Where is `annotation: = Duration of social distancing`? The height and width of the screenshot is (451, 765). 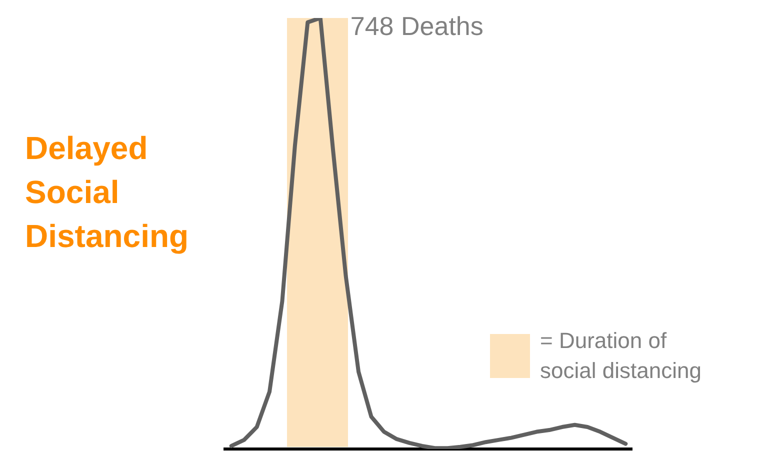 annotation: = Duration of social distancing is located at coordinates (621, 356).